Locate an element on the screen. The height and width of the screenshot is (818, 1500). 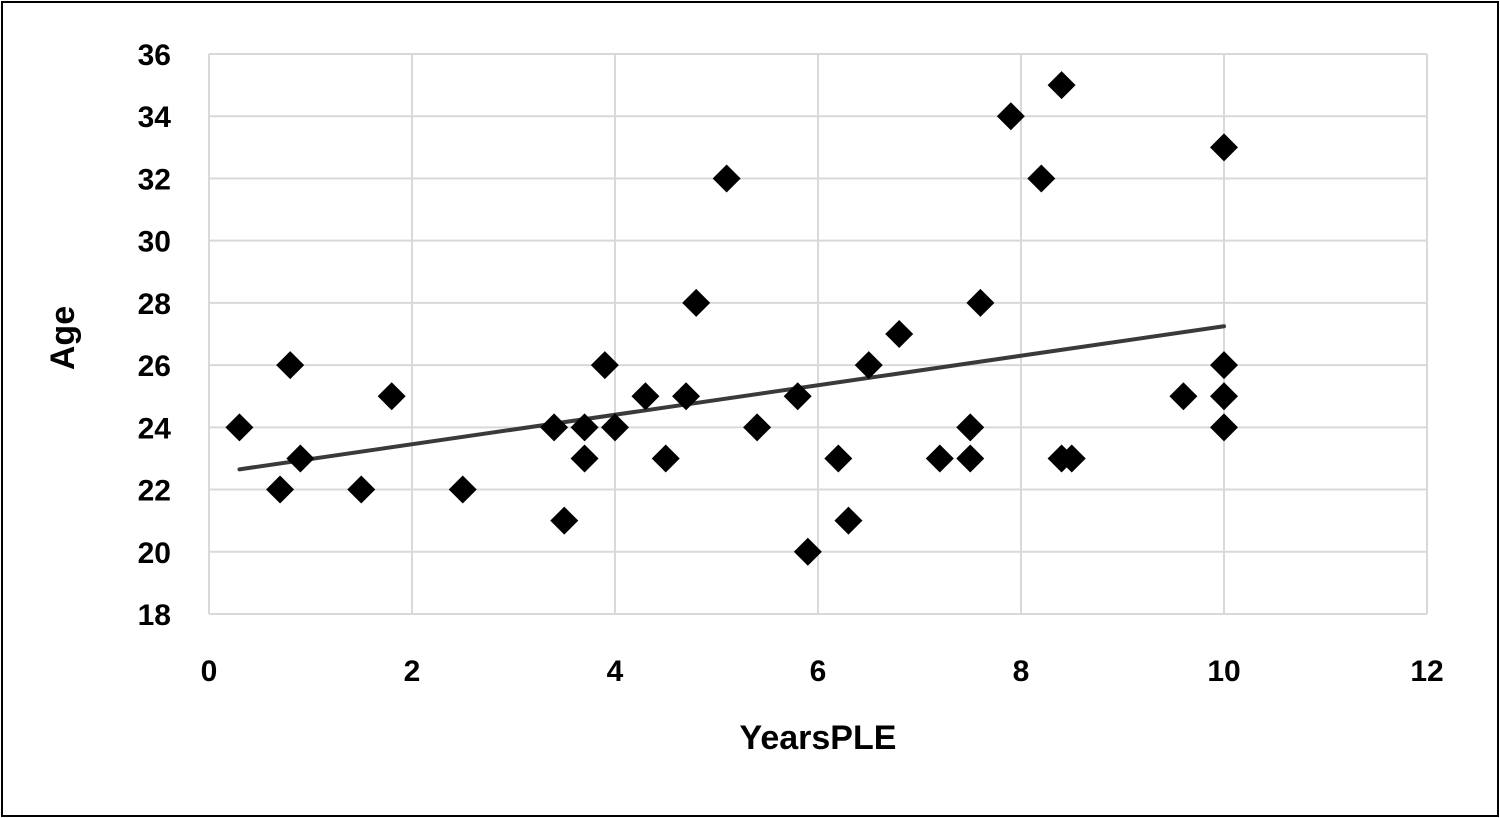
y-tick-label: 28 is located at coordinates (154, 304).